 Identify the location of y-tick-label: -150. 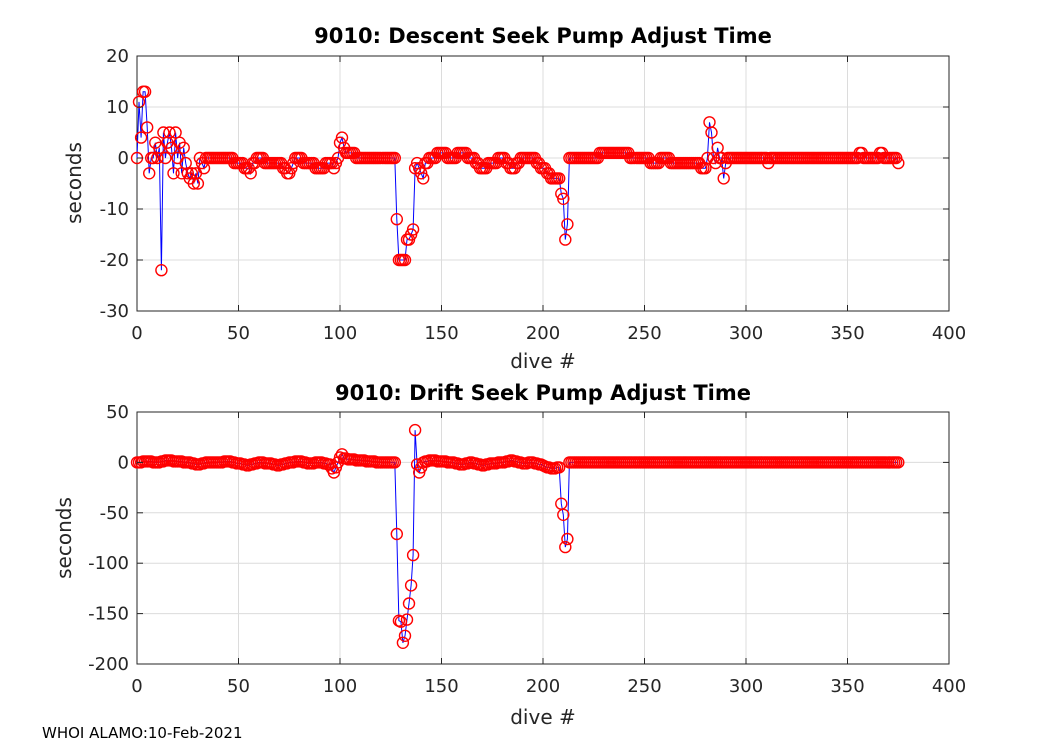
(108, 614).